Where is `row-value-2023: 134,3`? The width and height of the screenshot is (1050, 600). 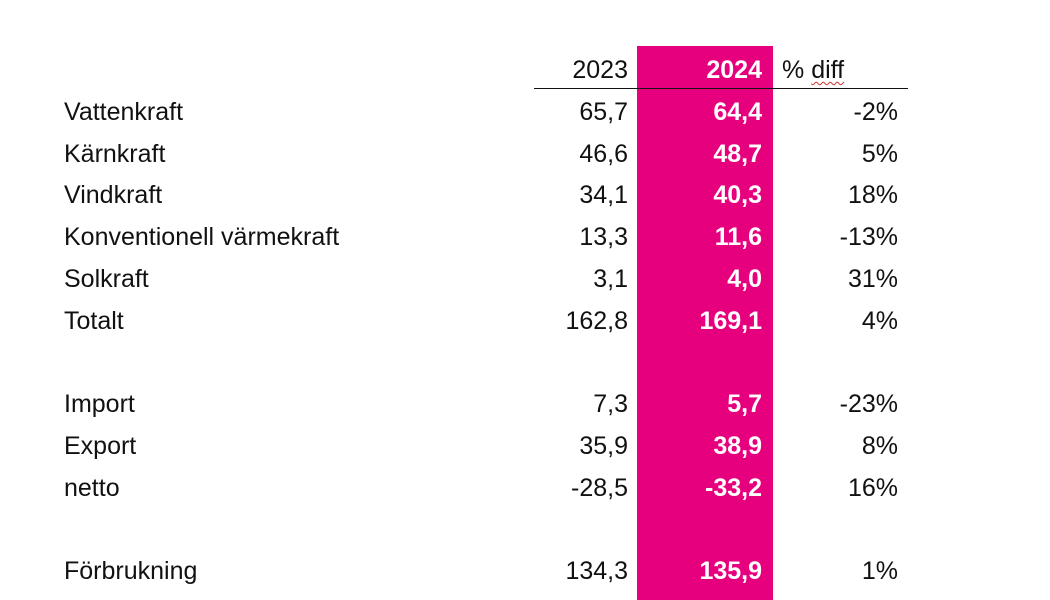
row-value-2023: 134,3 is located at coordinates (596, 571).